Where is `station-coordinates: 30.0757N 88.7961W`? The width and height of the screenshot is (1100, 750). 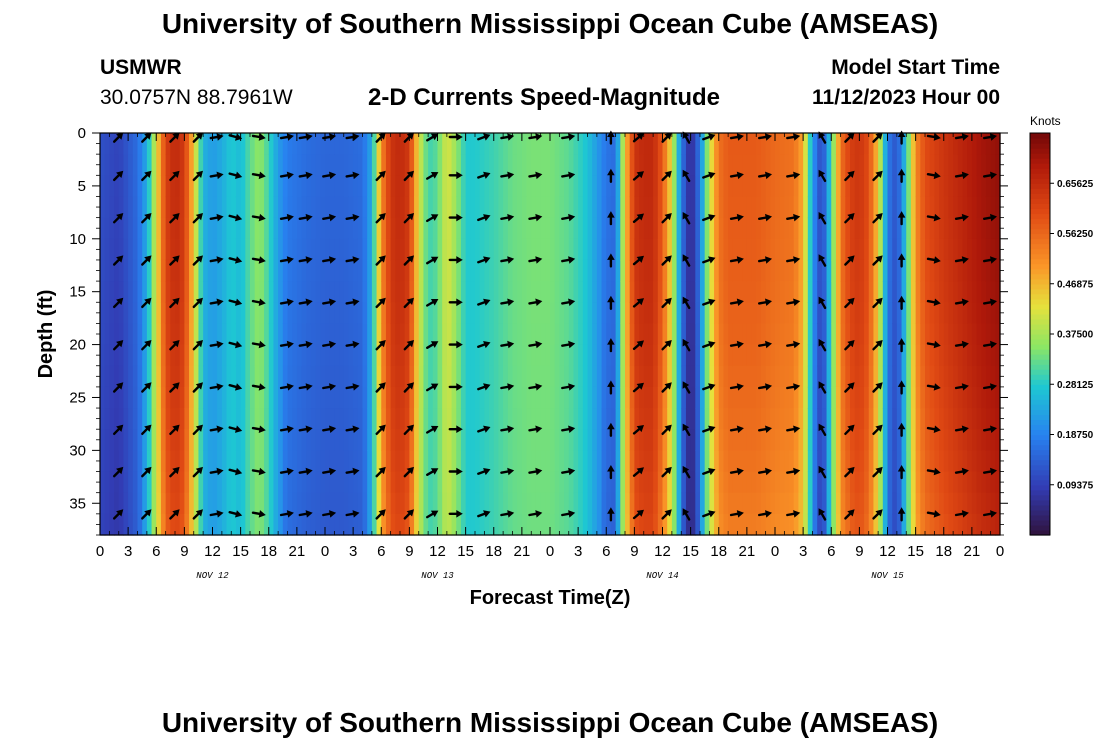 station-coordinates: 30.0757N 88.7961W is located at coordinates (196, 97).